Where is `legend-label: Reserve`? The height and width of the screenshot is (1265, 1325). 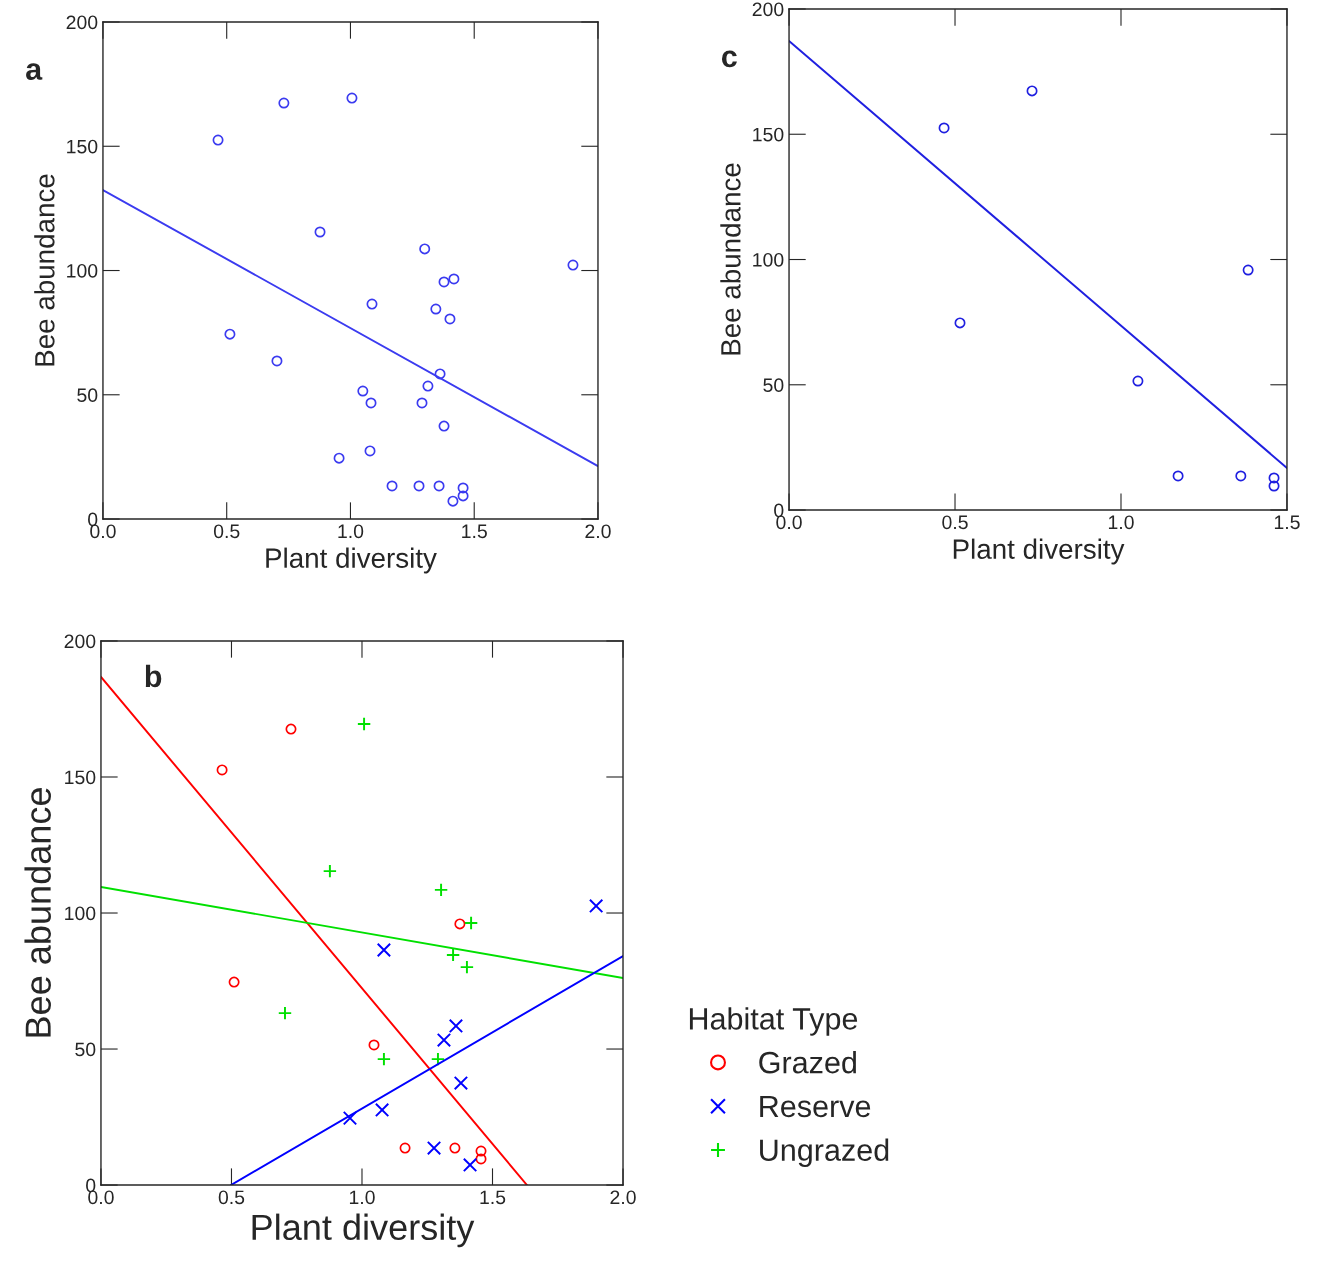
legend-label: Reserve is located at coordinates (815, 1106).